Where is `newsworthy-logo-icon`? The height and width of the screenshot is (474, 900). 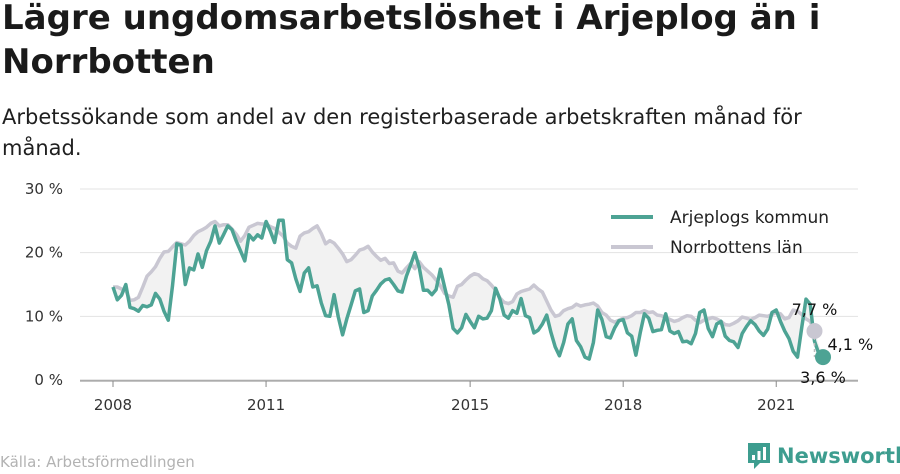
newsworthy-logo-icon is located at coordinates (759, 456).